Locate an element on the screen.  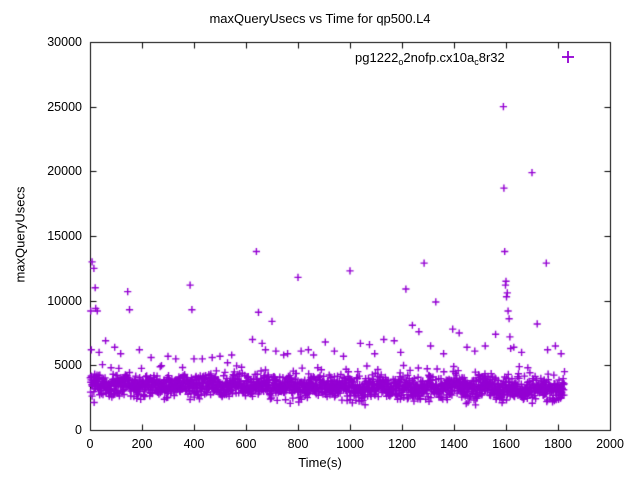
x-tick-label: 1800 is located at coordinates (558, 444).